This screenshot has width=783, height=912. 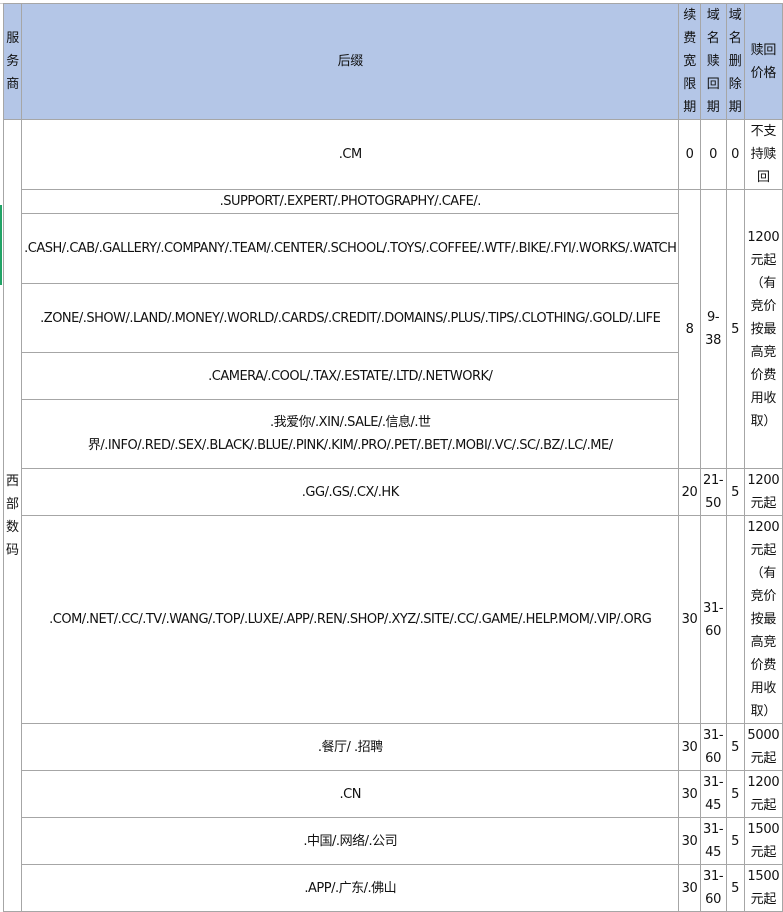 What do you see at coordinates (689, 492) in the screenshot?
I see `renew-cell: 20` at bounding box center [689, 492].